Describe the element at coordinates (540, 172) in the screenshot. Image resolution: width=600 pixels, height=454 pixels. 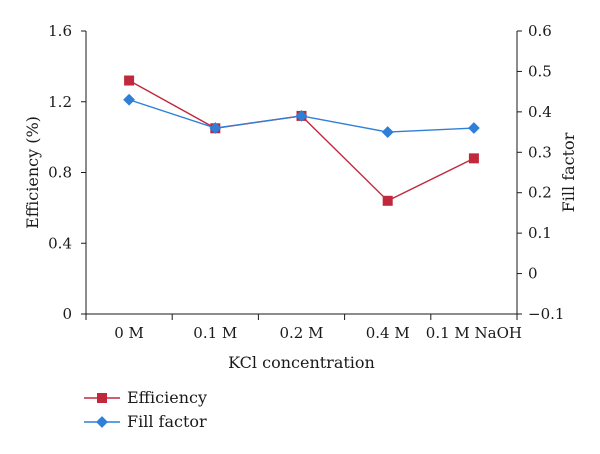
I see `right-y-ticks: −0.1 0 0.1 0.2 0.3 0.4 0.5 0.6` at that location.